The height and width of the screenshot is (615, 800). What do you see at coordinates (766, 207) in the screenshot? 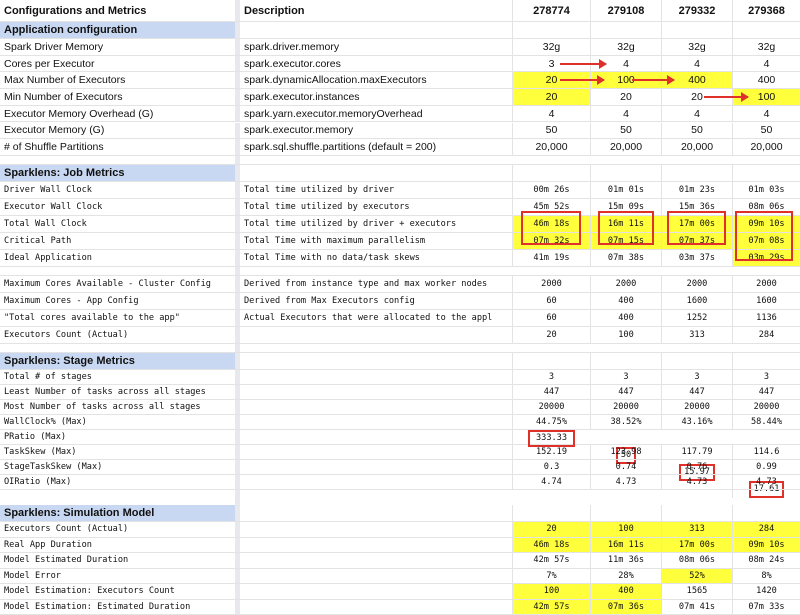
I see `value-cell: 08m 06s` at bounding box center [766, 207].